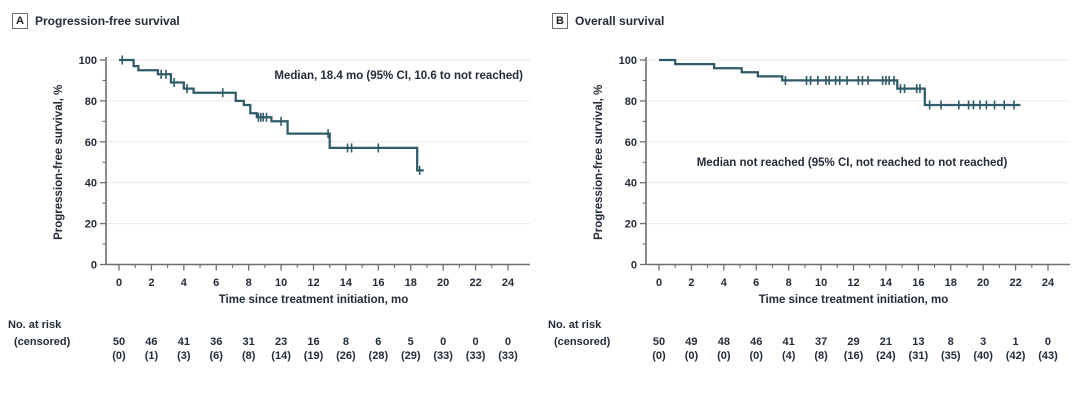  I want to click on risk-value-20: 0, so click(443, 342).